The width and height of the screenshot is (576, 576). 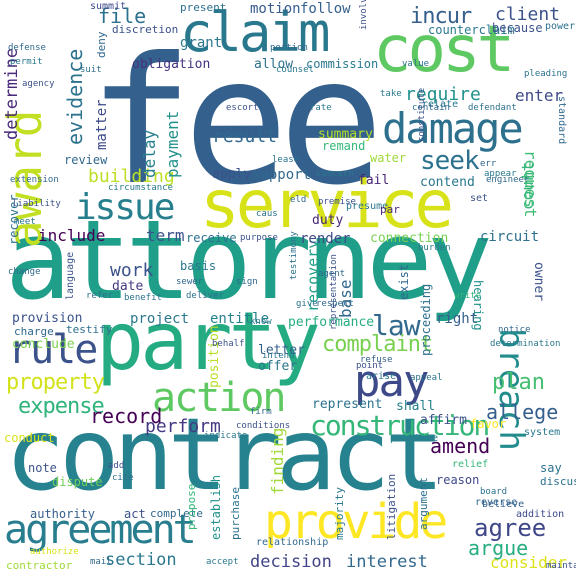 What do you see at coordinates (165, 235) in the screenshot?
I see `word: term` at bounding box center [165, 235].